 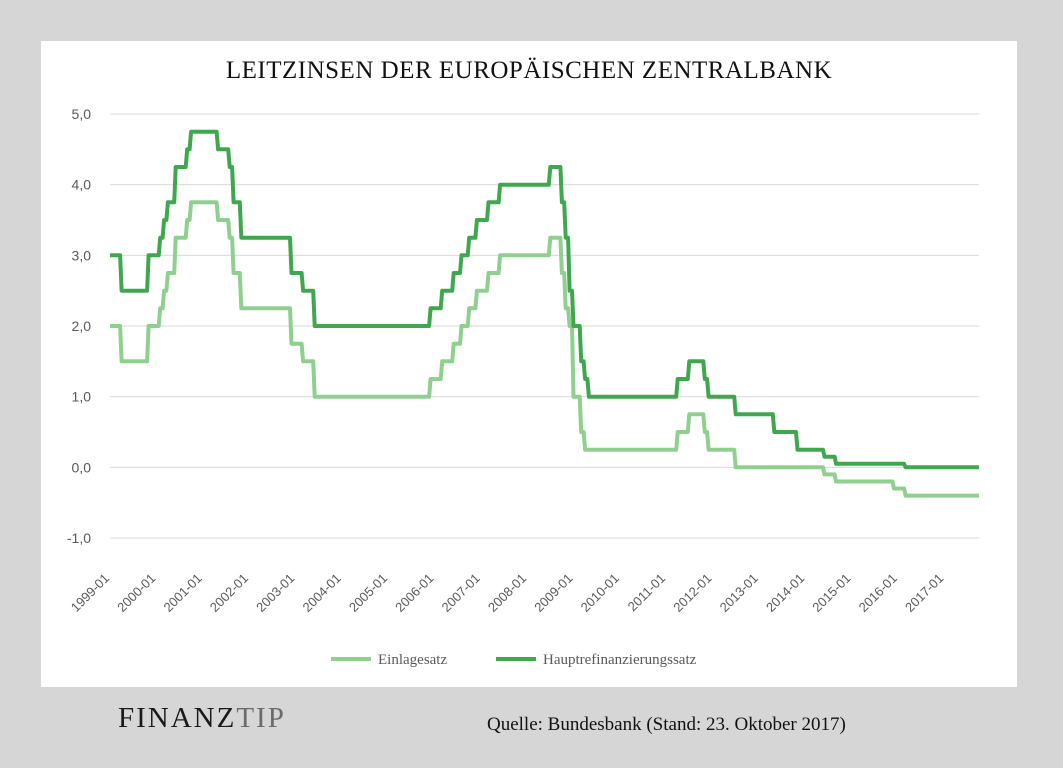 What do you see at coordinates (620, 660) in the screenshot?
I see `legend-label: Hauptrefinanzierungssatz` at bounding box center [620, 660].